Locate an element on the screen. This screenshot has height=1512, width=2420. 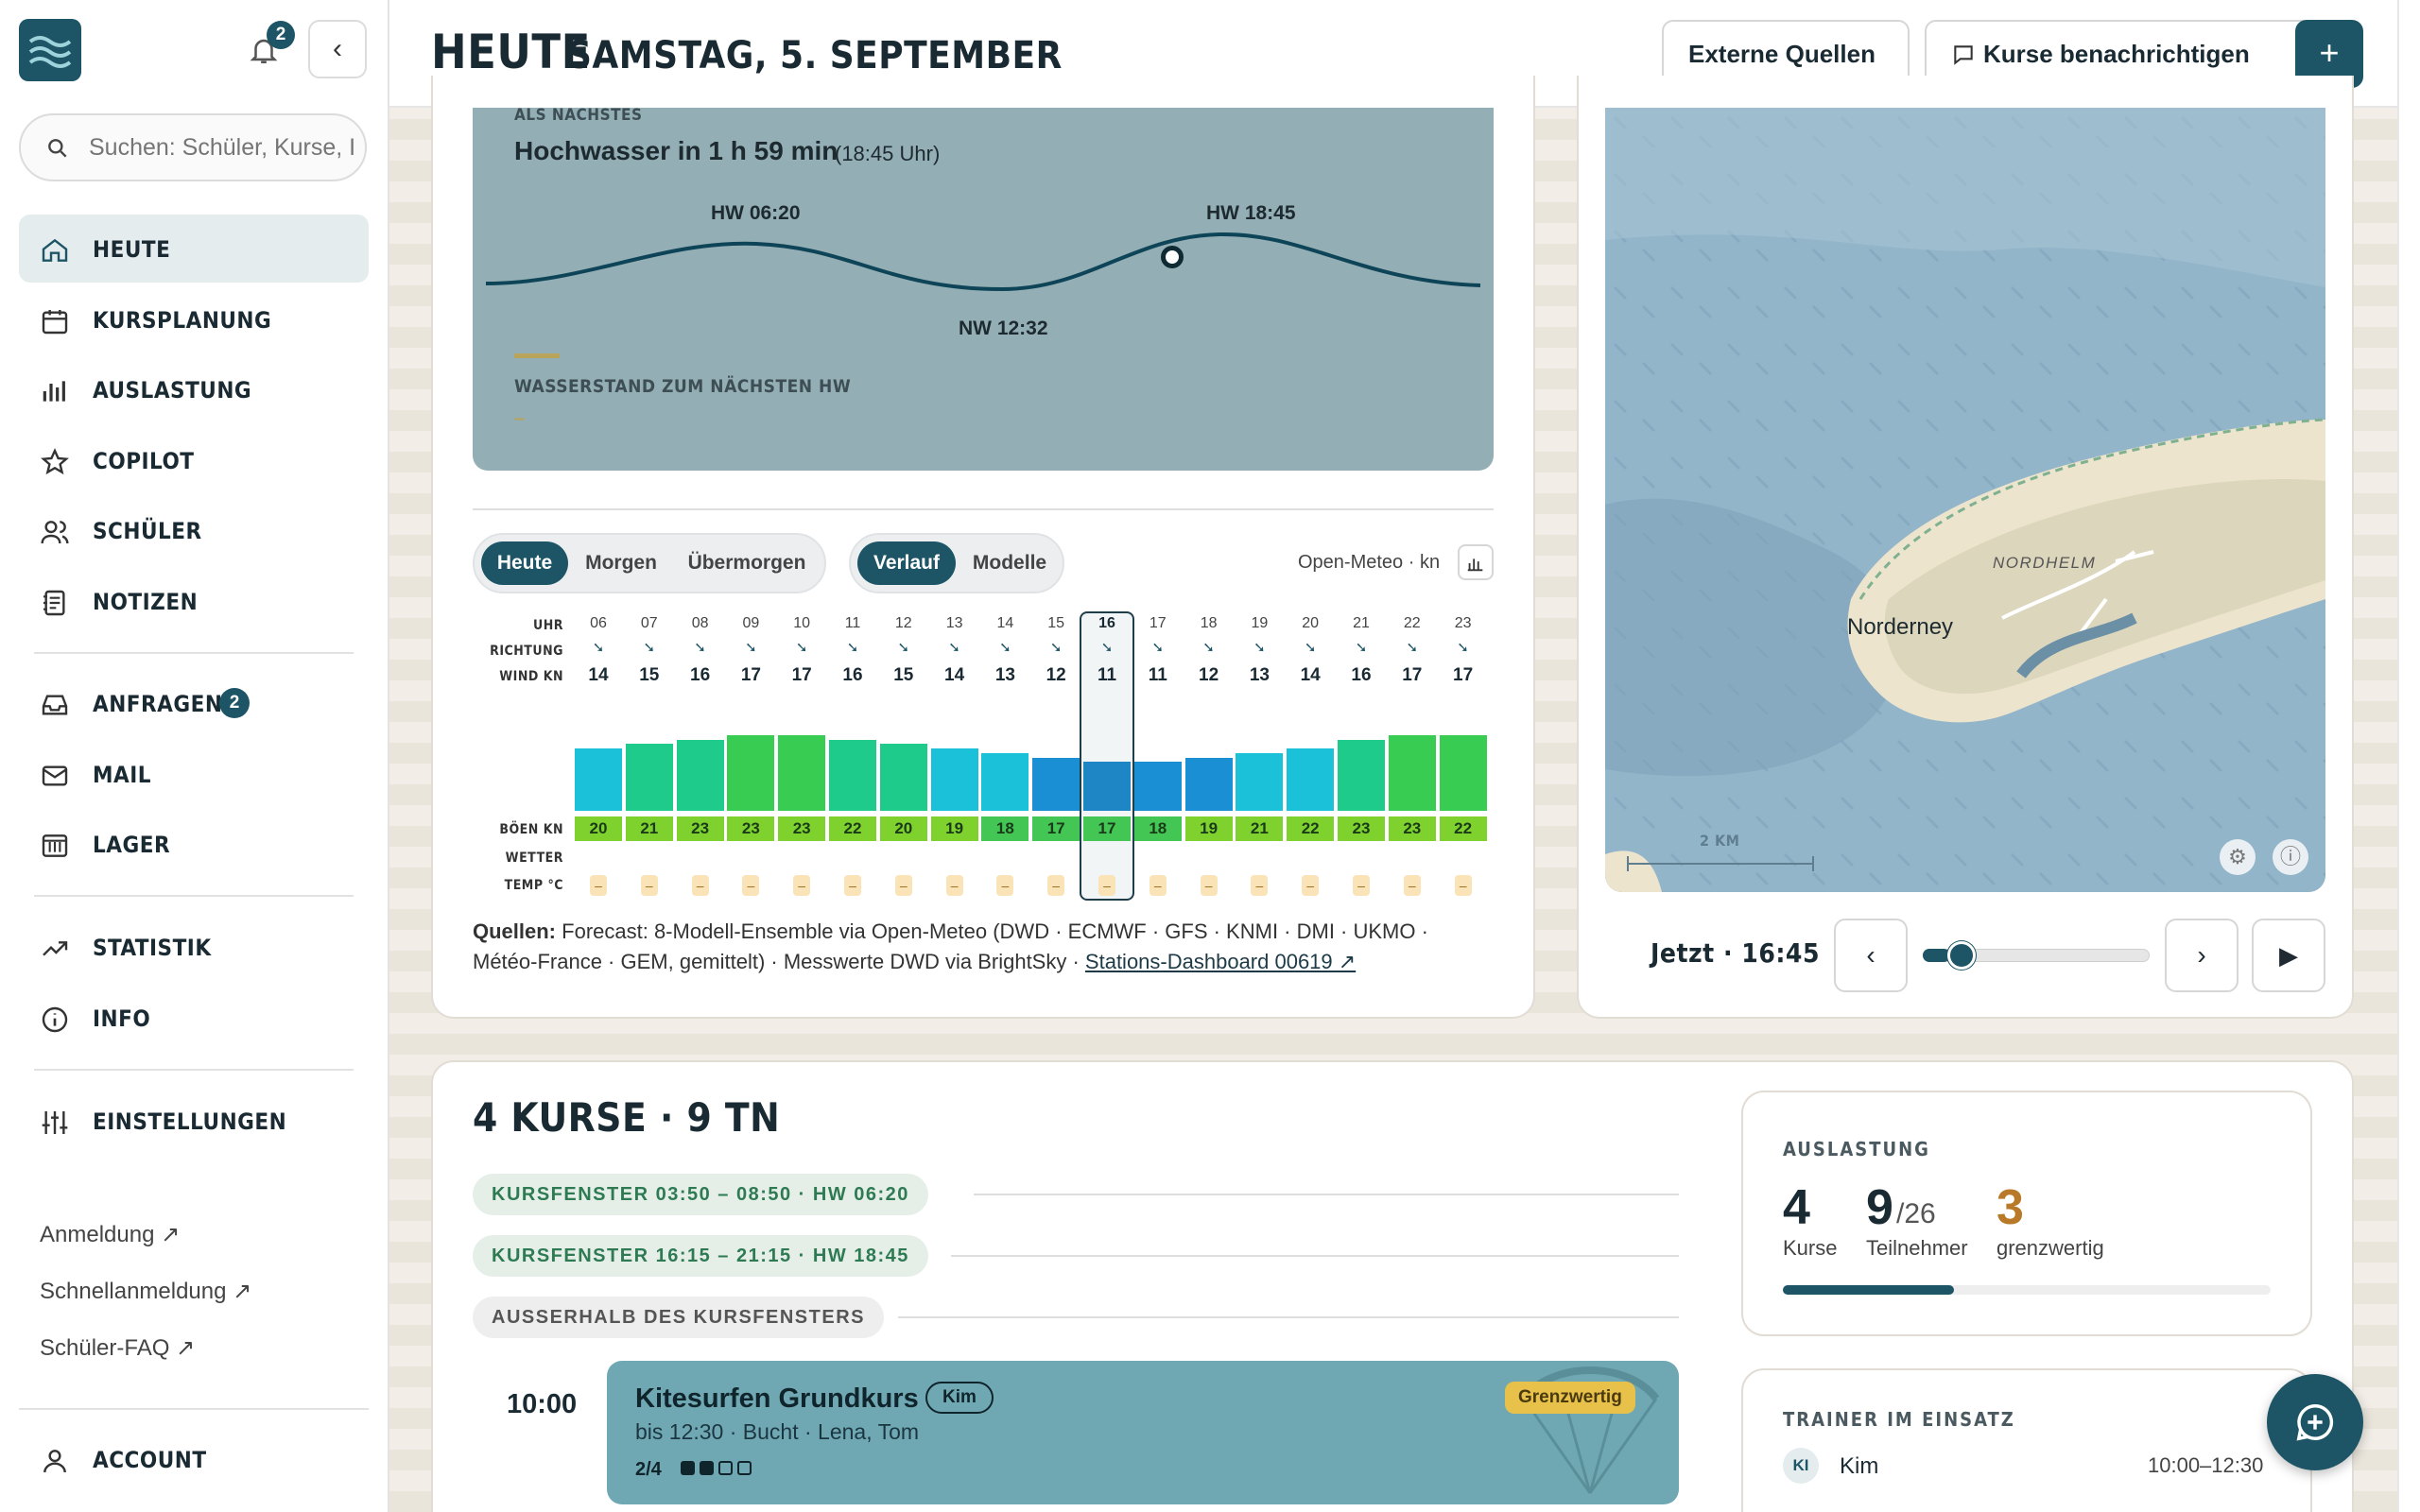
row-label-richtung: RICHTUNG is located at coordinates (526, 651).